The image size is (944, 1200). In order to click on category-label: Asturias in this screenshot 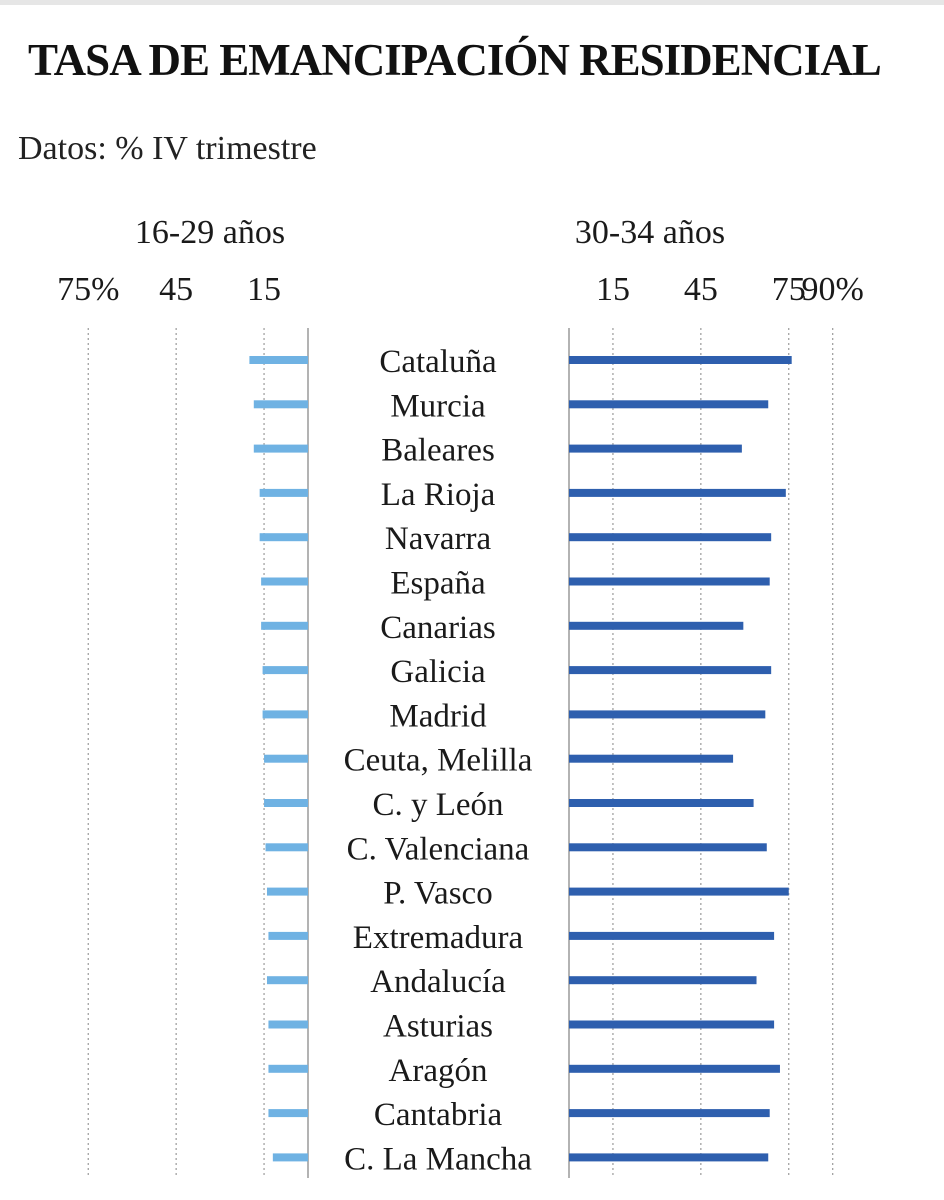, I will do `click(438, 1027)`.